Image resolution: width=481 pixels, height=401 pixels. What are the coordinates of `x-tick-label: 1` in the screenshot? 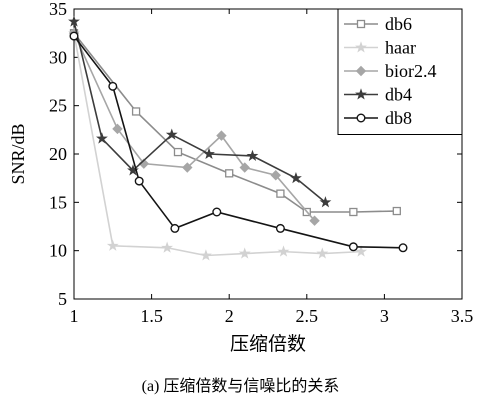 It's located at (74, 316).